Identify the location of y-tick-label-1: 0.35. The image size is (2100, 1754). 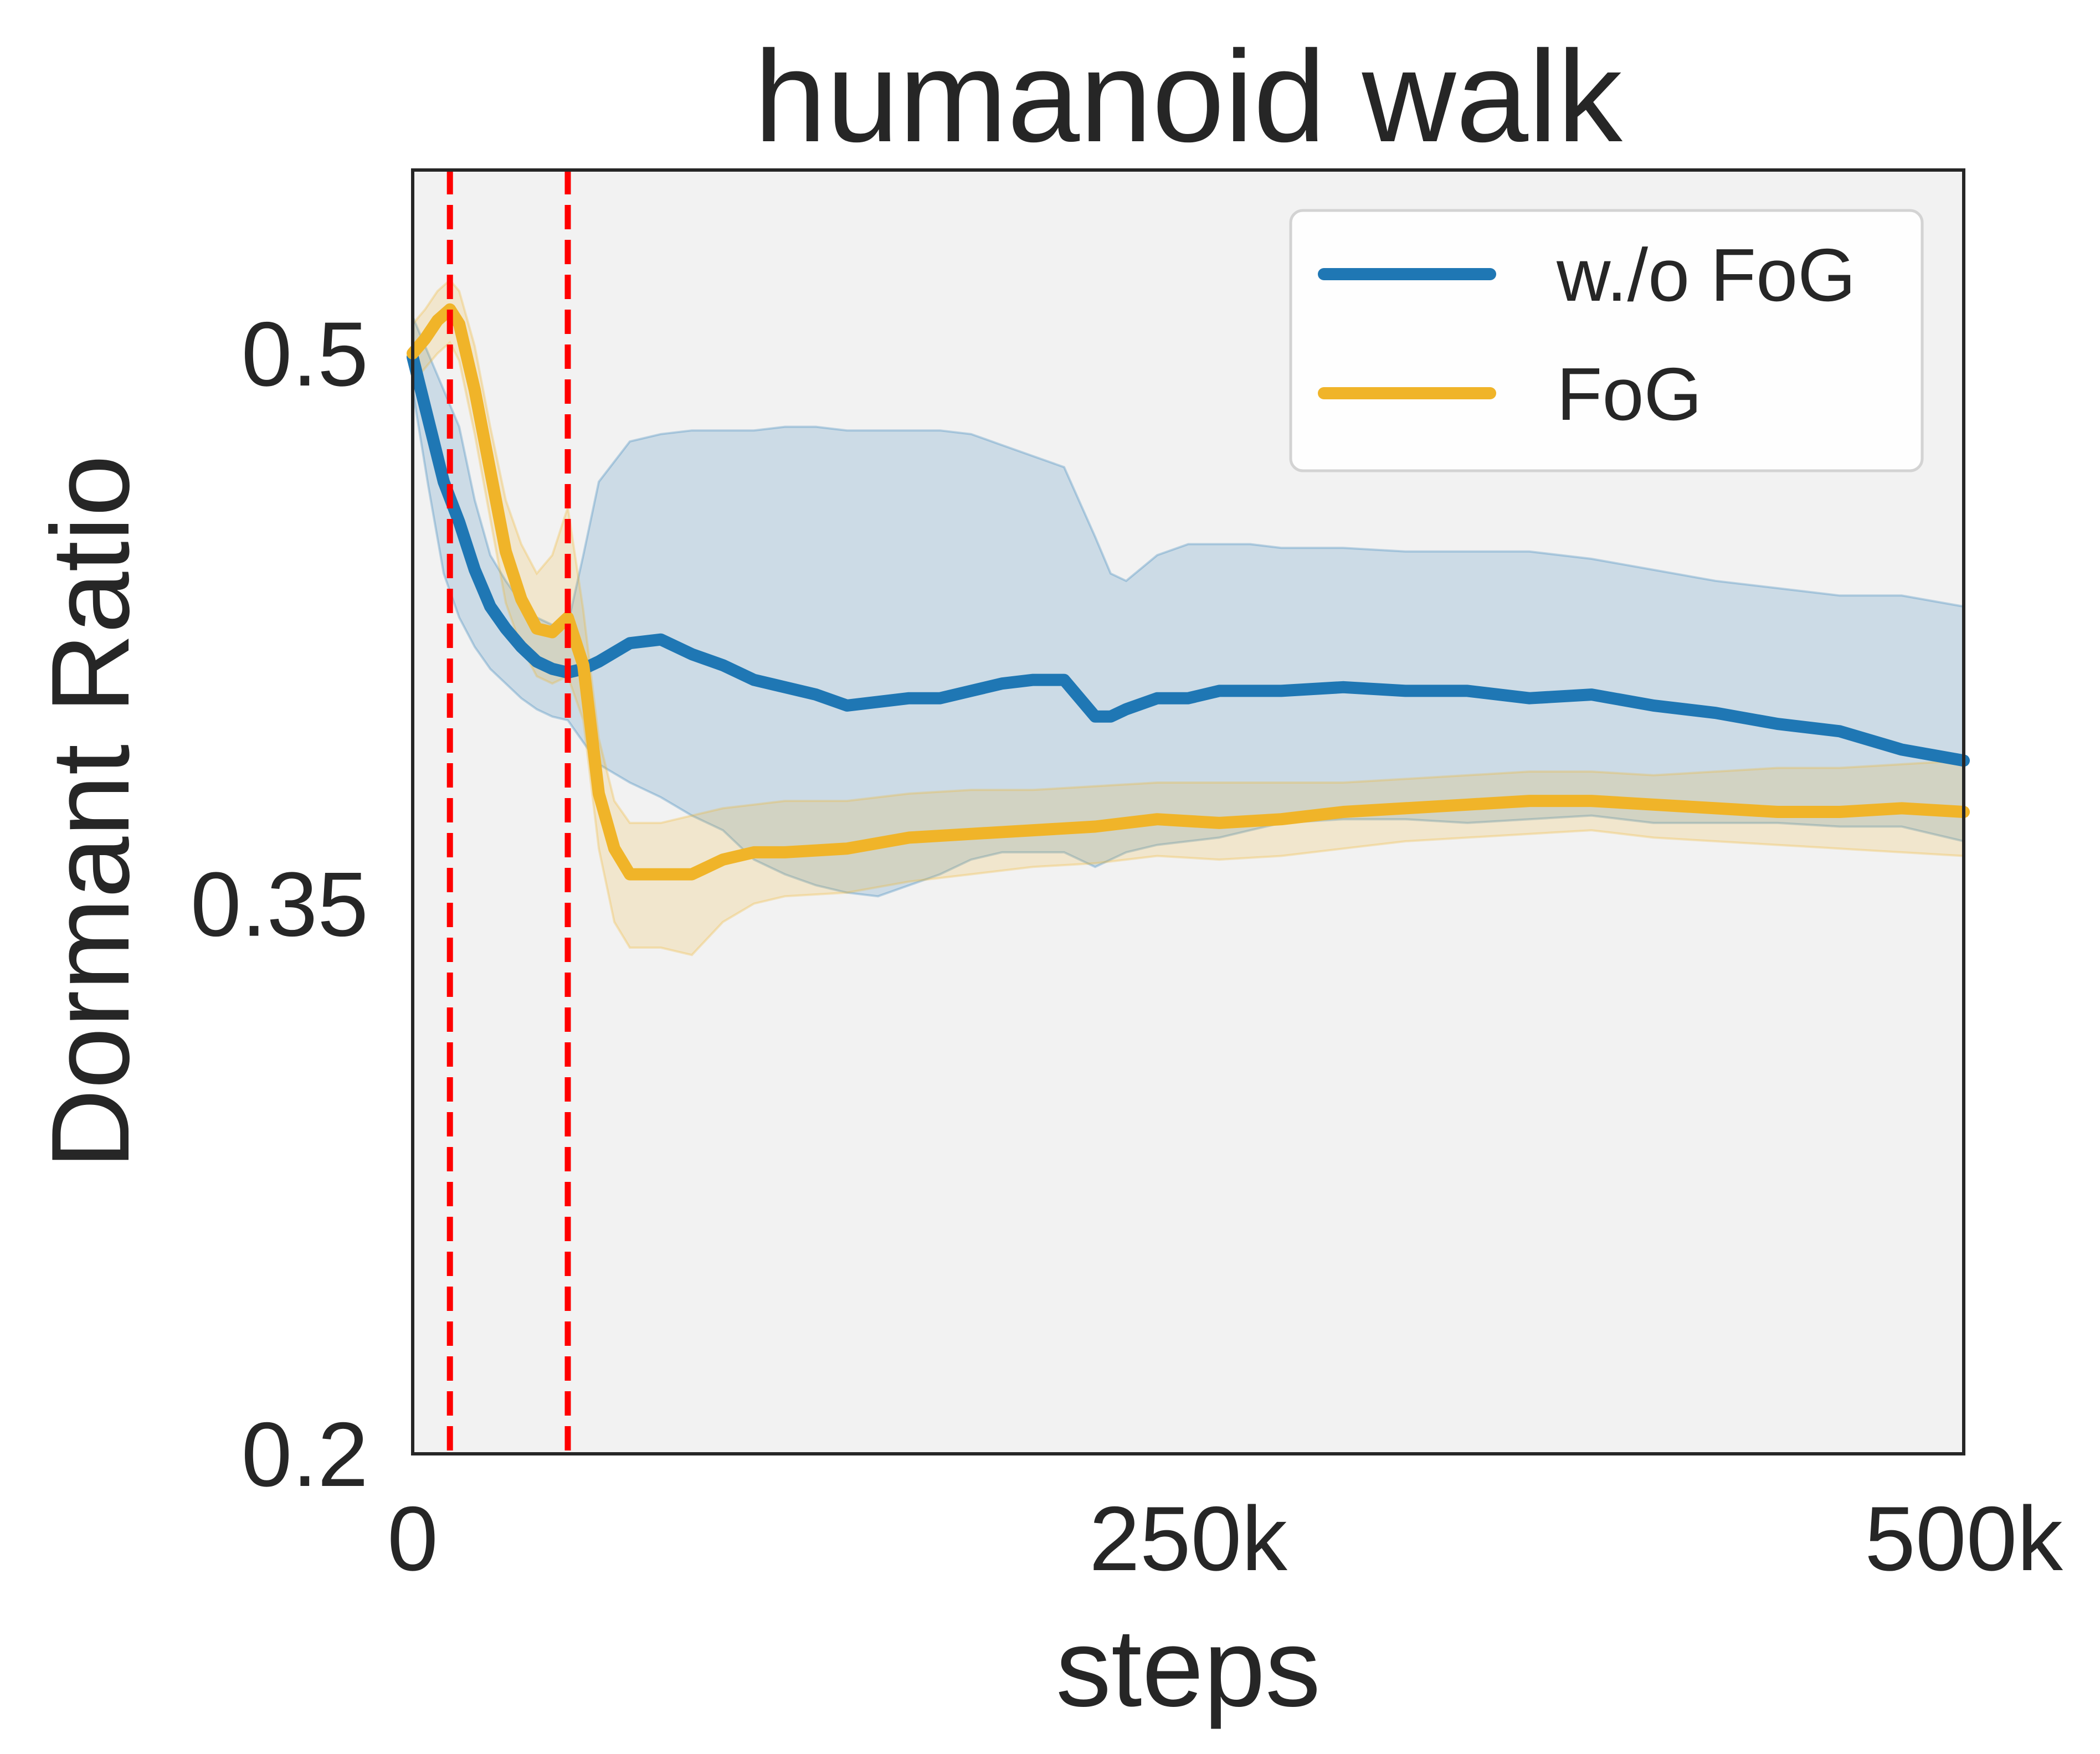
(279, 904).